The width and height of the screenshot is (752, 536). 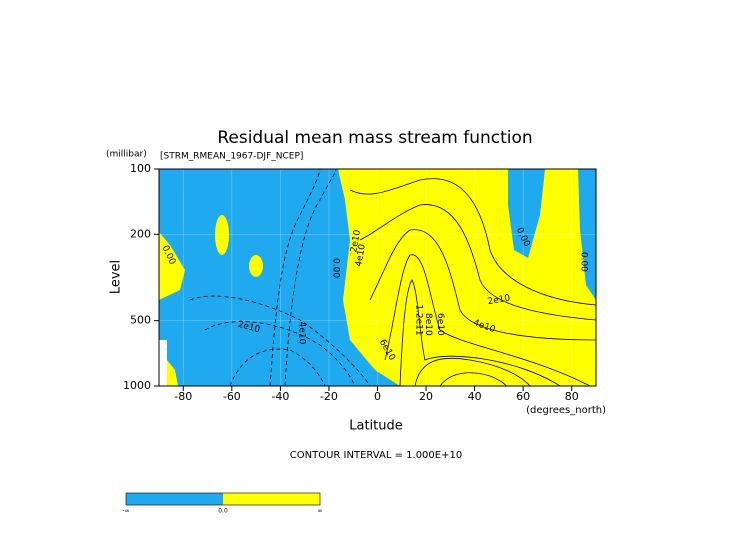 I want to click on colorbar-positive, so click(x=271, y=499).